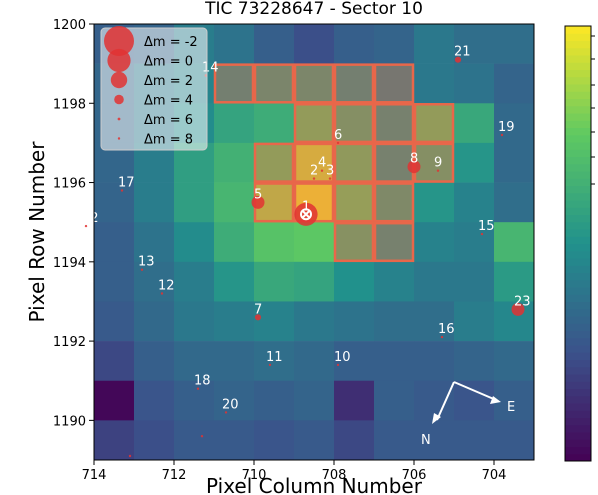 The height and width of the screenshot is (495, 598). I want to click on star-label: 17, so click(126, 183).